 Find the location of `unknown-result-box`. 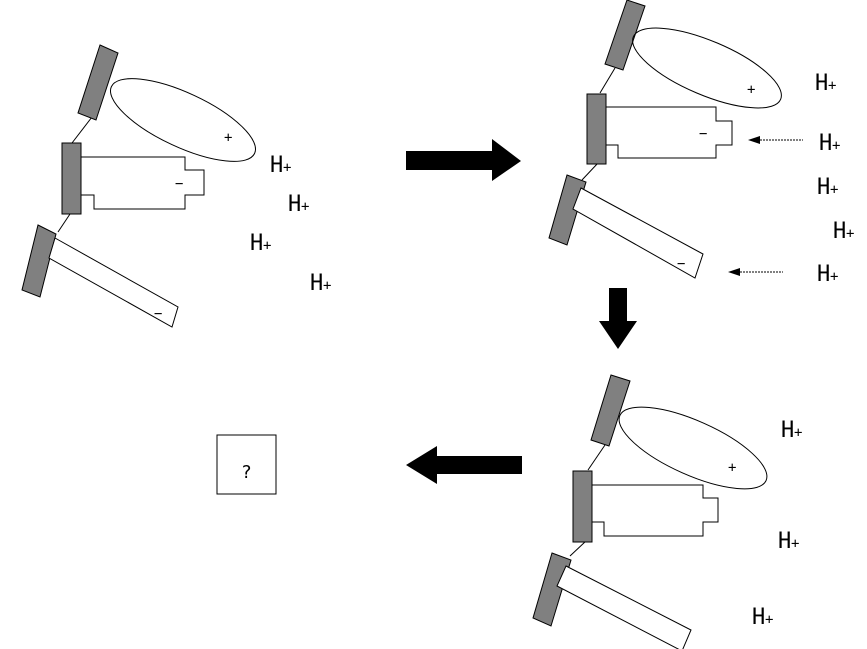

unknown-result-box is located at coordinates (246, 464).